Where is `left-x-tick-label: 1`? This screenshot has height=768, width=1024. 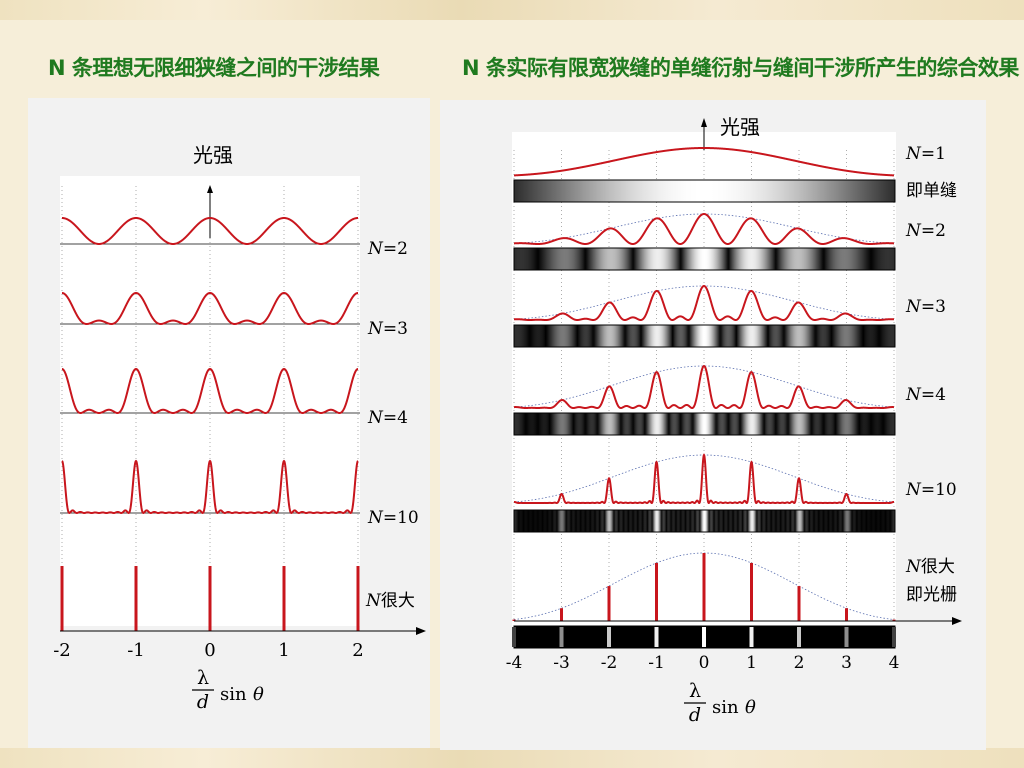
left-x-tick-label: 1 is located at coordinates (283, 650).